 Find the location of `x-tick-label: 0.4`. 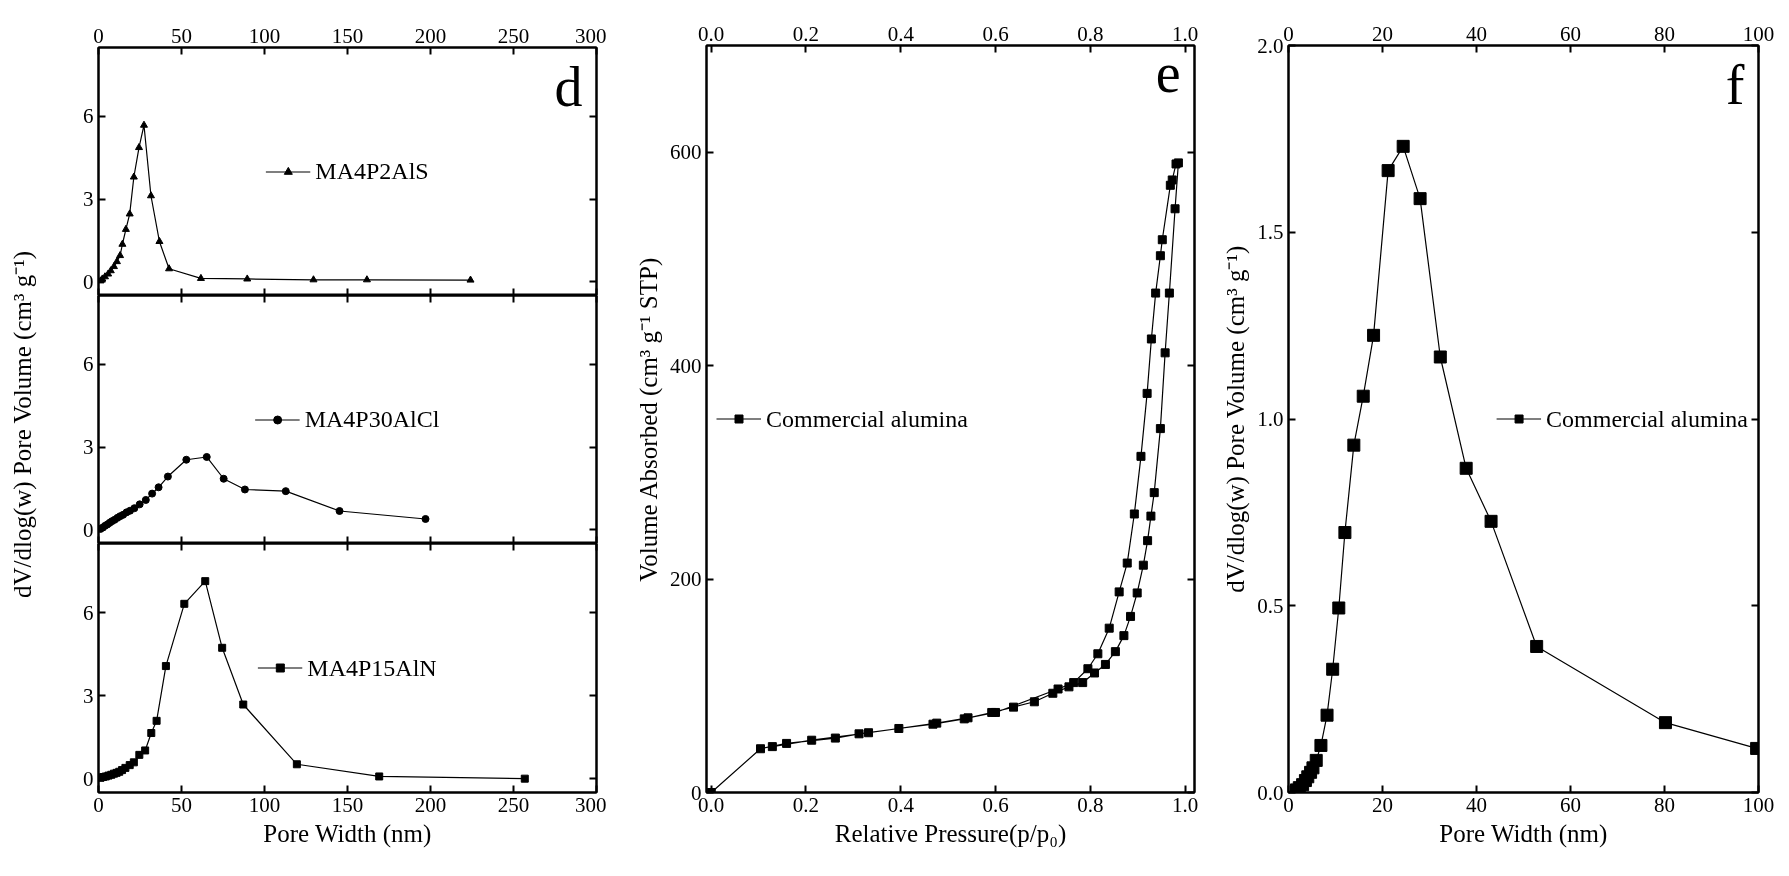

x-tick-label: 0.4 is located at coordinates (901, 804).